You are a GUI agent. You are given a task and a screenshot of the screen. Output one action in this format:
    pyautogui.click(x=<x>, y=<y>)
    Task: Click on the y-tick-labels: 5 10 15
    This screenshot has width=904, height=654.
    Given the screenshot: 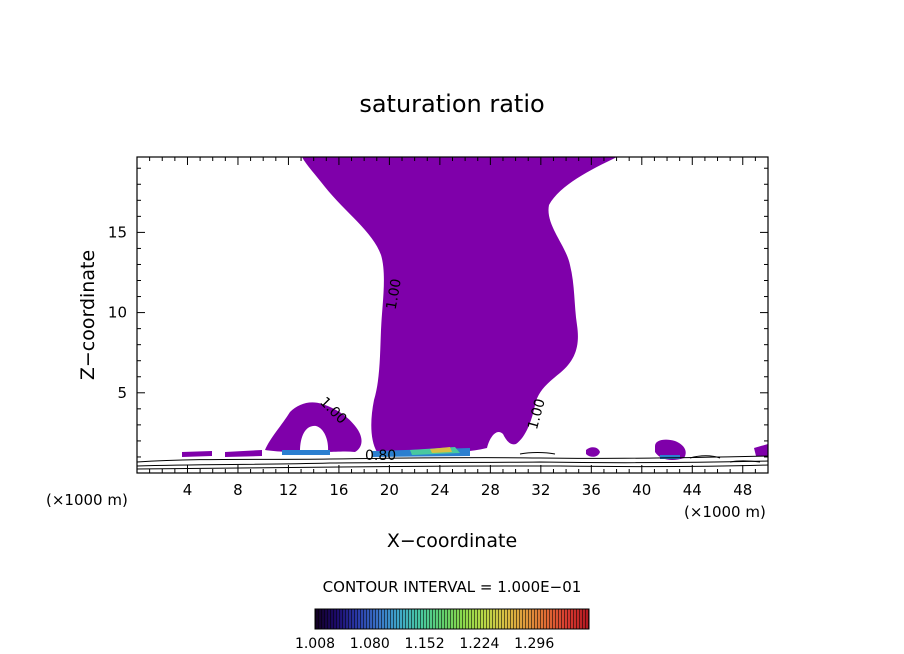 What is the action you would take?
    pyautogui.click(x=117, y=312)
    